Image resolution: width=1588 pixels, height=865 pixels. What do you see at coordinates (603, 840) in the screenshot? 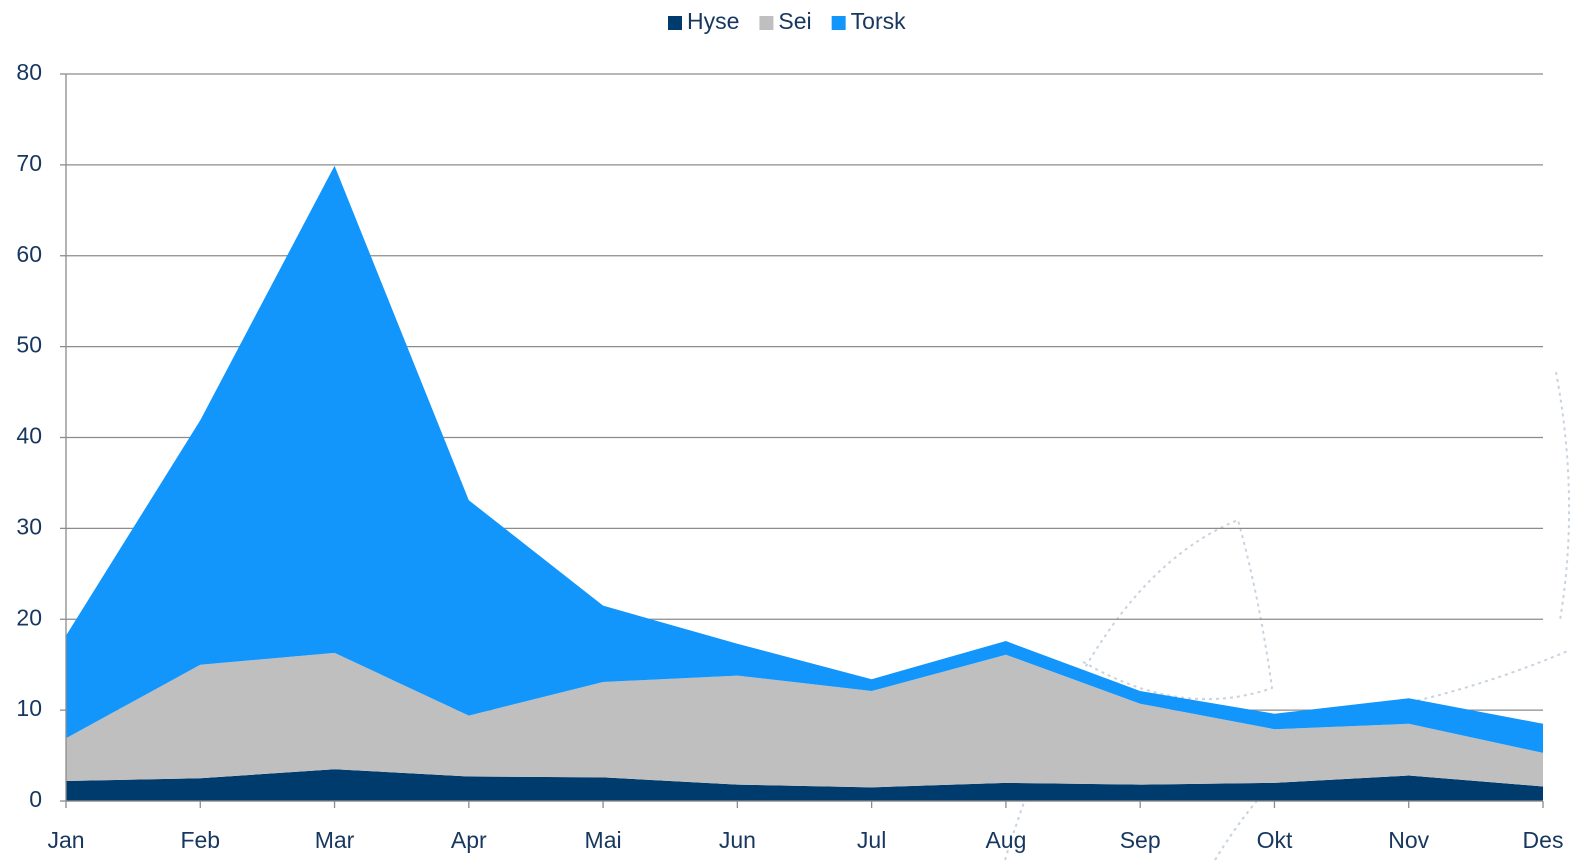
I see `x-tick-label: Mai` at bounding box center [603, 840].